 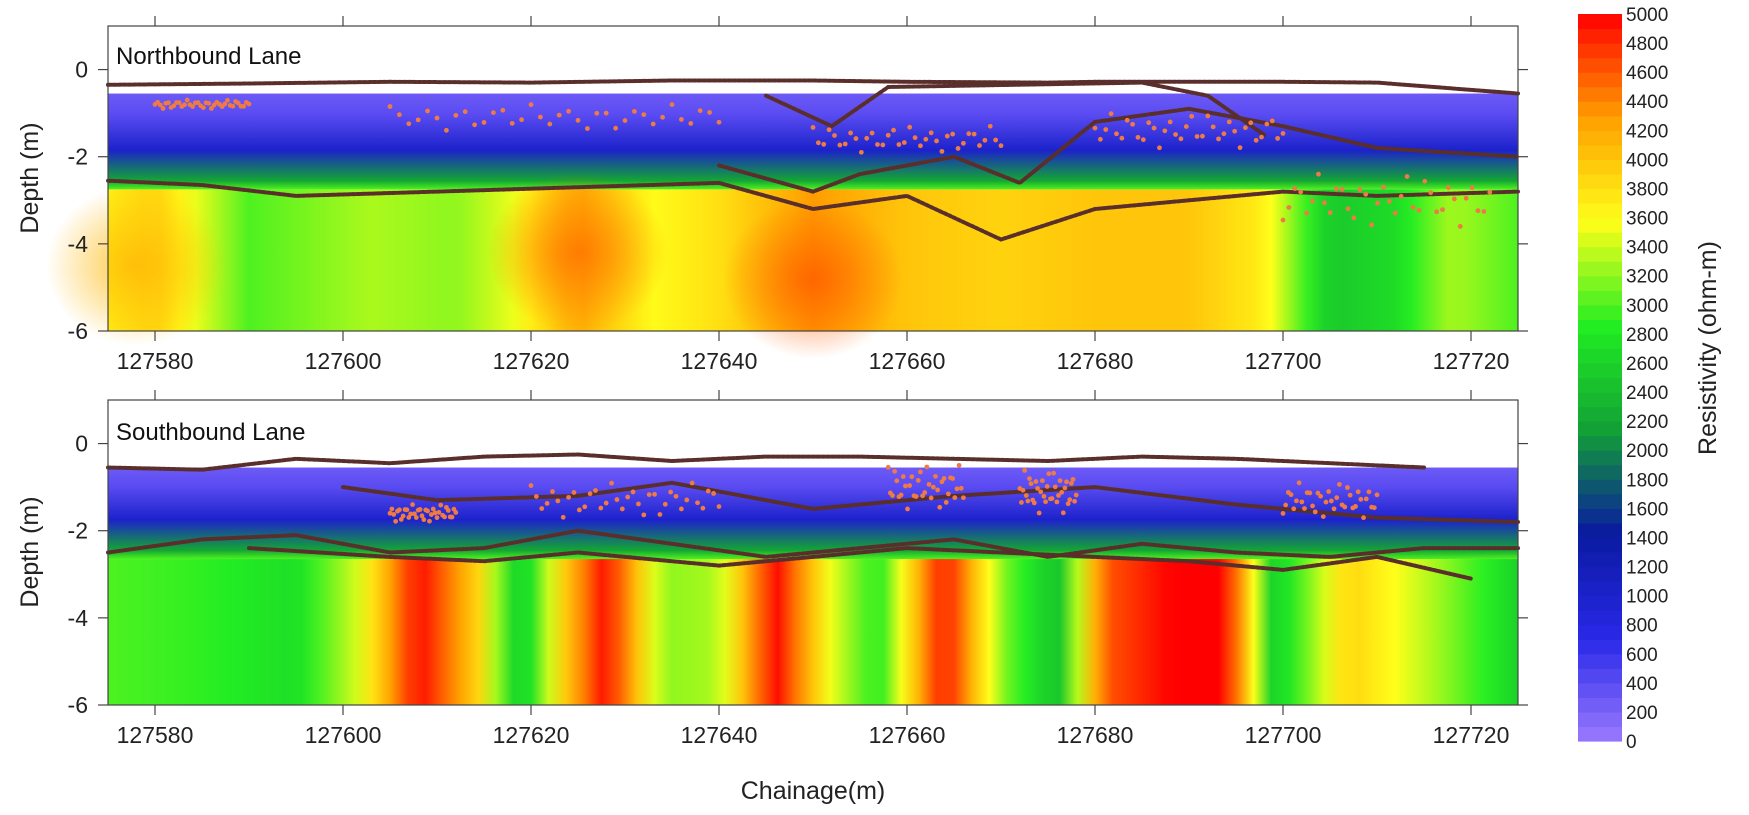 I want to click on colorbar-label: Resistivity (ohm-m), so click(x=1708, y=348).